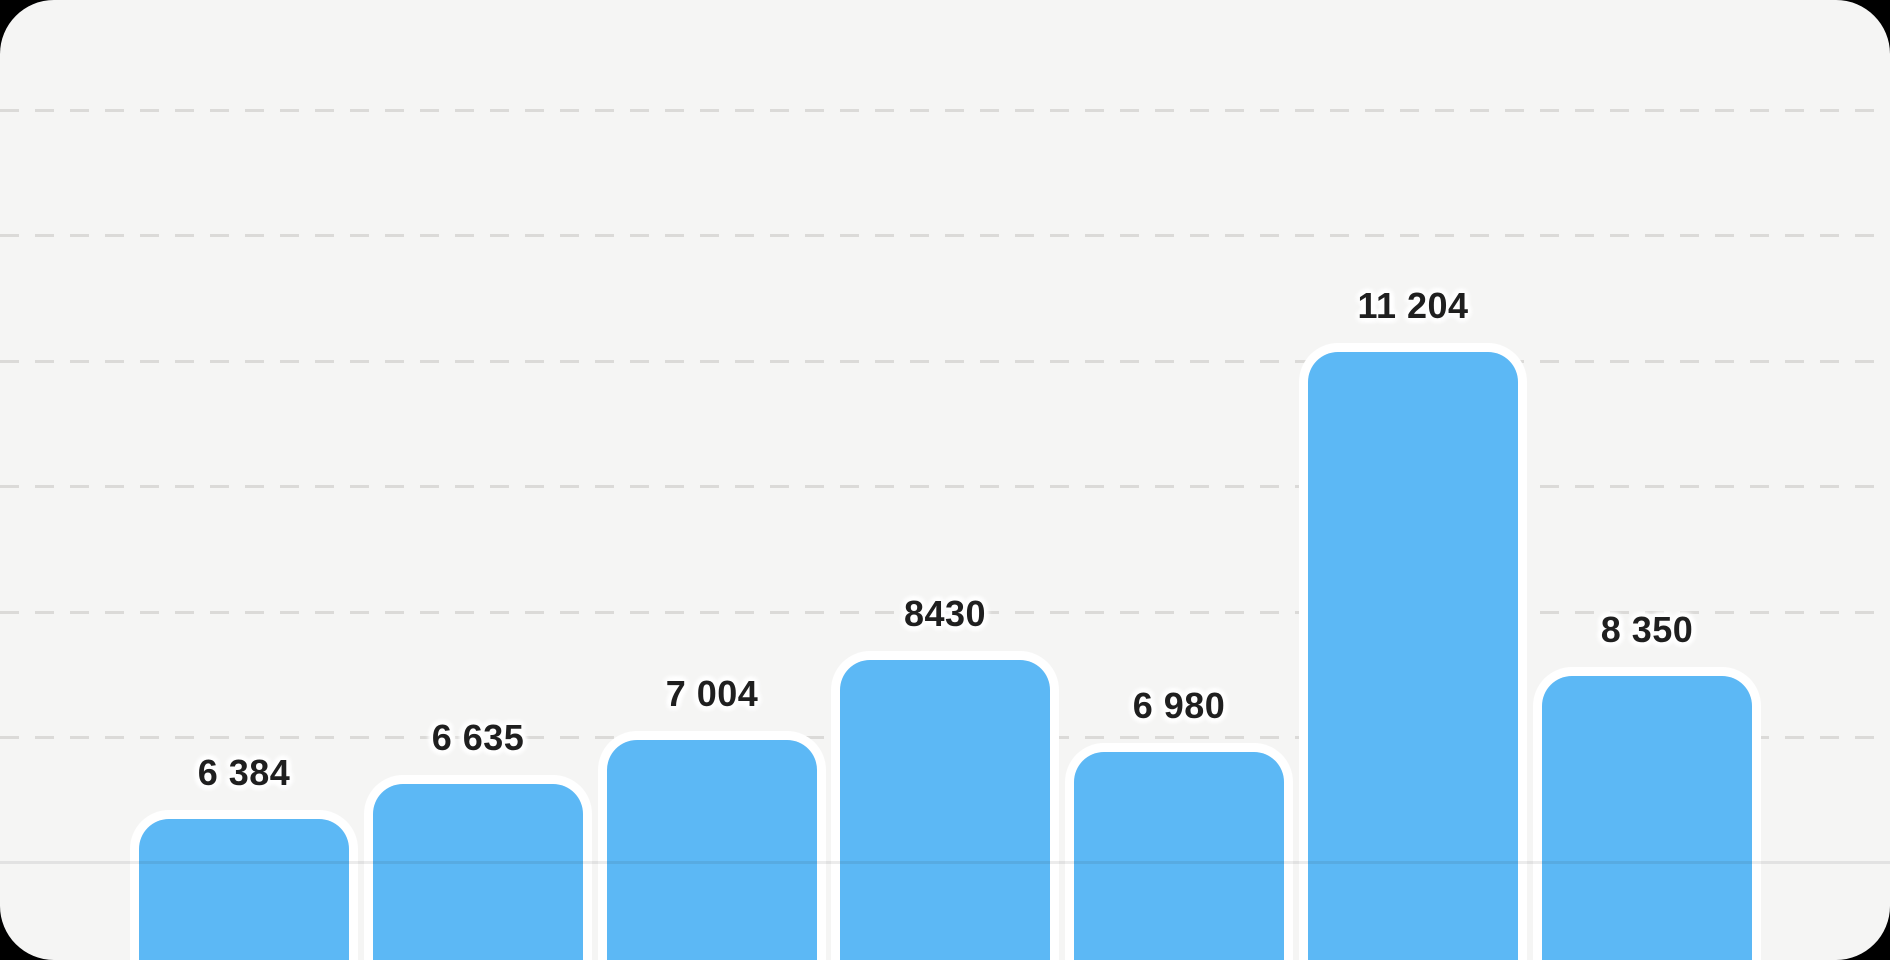 The image size is (1890, 960). Describe the element at coordinates (712, 480) in the screenshot. I see `bar-group-2: 7 004` at that location.